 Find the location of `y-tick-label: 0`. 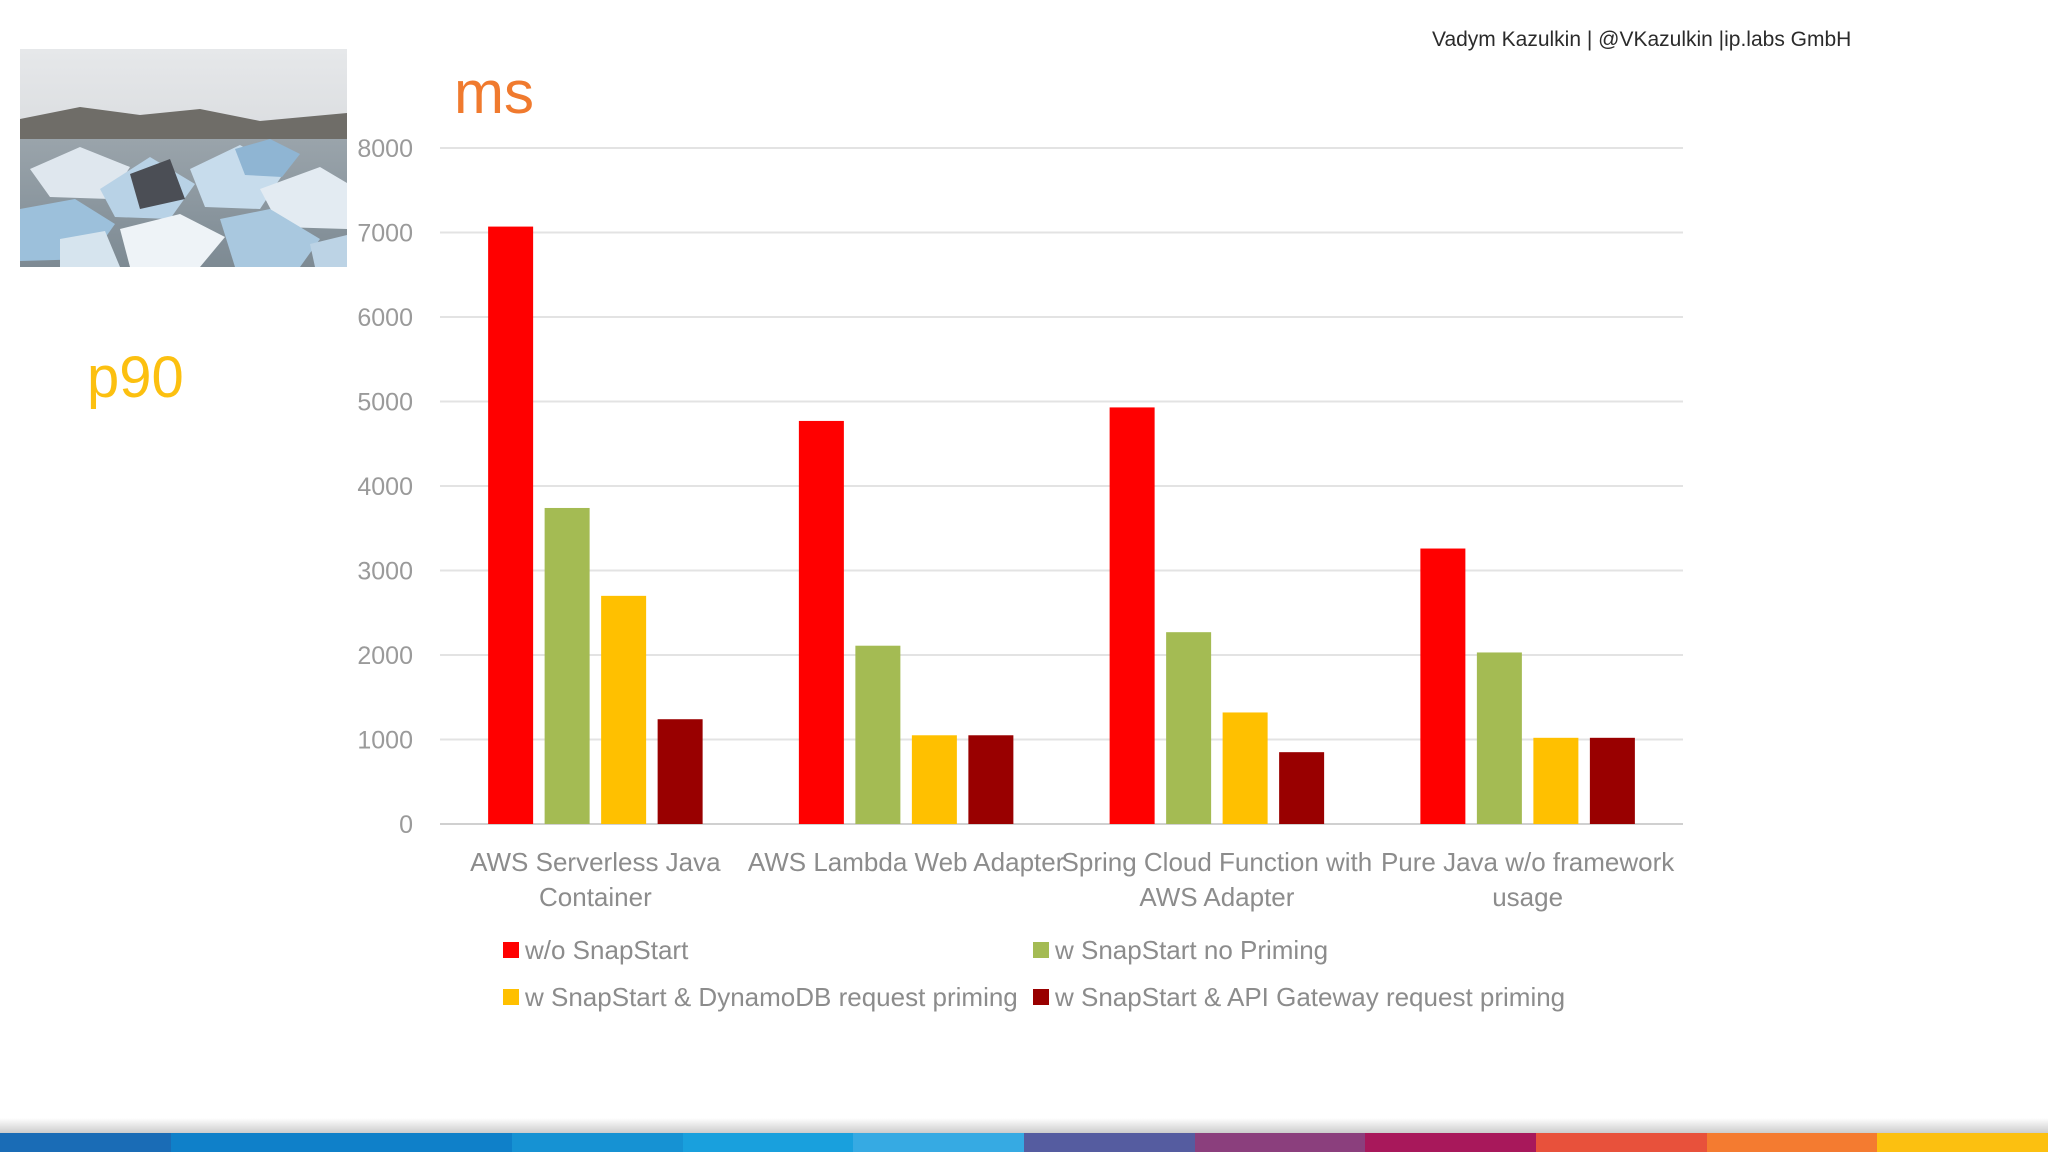

y-tick-label: 0 is located at coordinates (406, 825).